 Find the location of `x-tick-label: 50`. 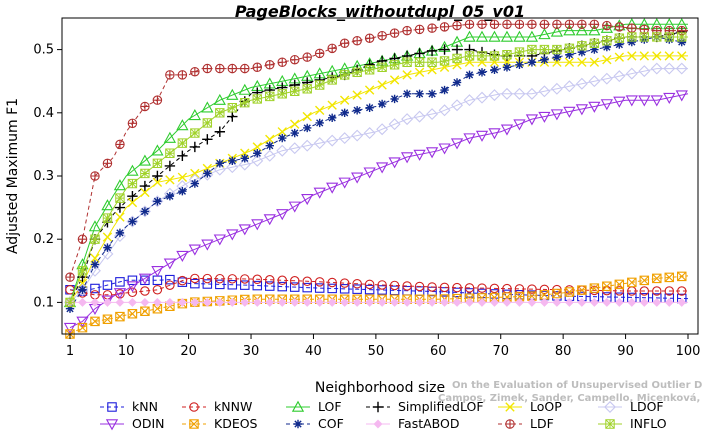

x-tick-label: 50 is located at coordinates (376, 351).